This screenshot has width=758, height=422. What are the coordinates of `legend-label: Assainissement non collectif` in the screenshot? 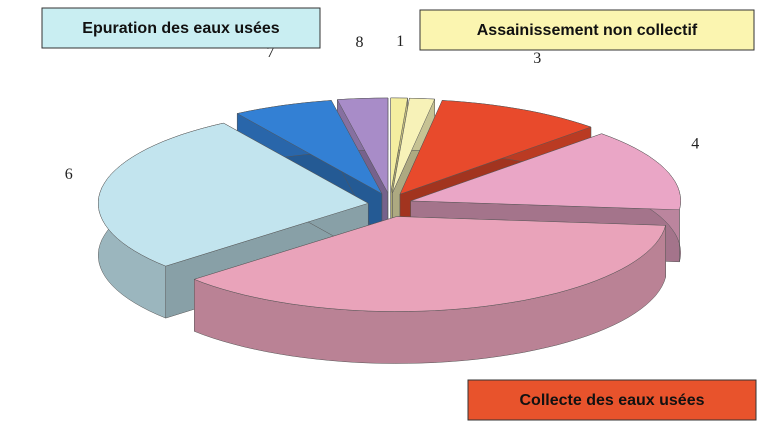 It's located at (587, 30).